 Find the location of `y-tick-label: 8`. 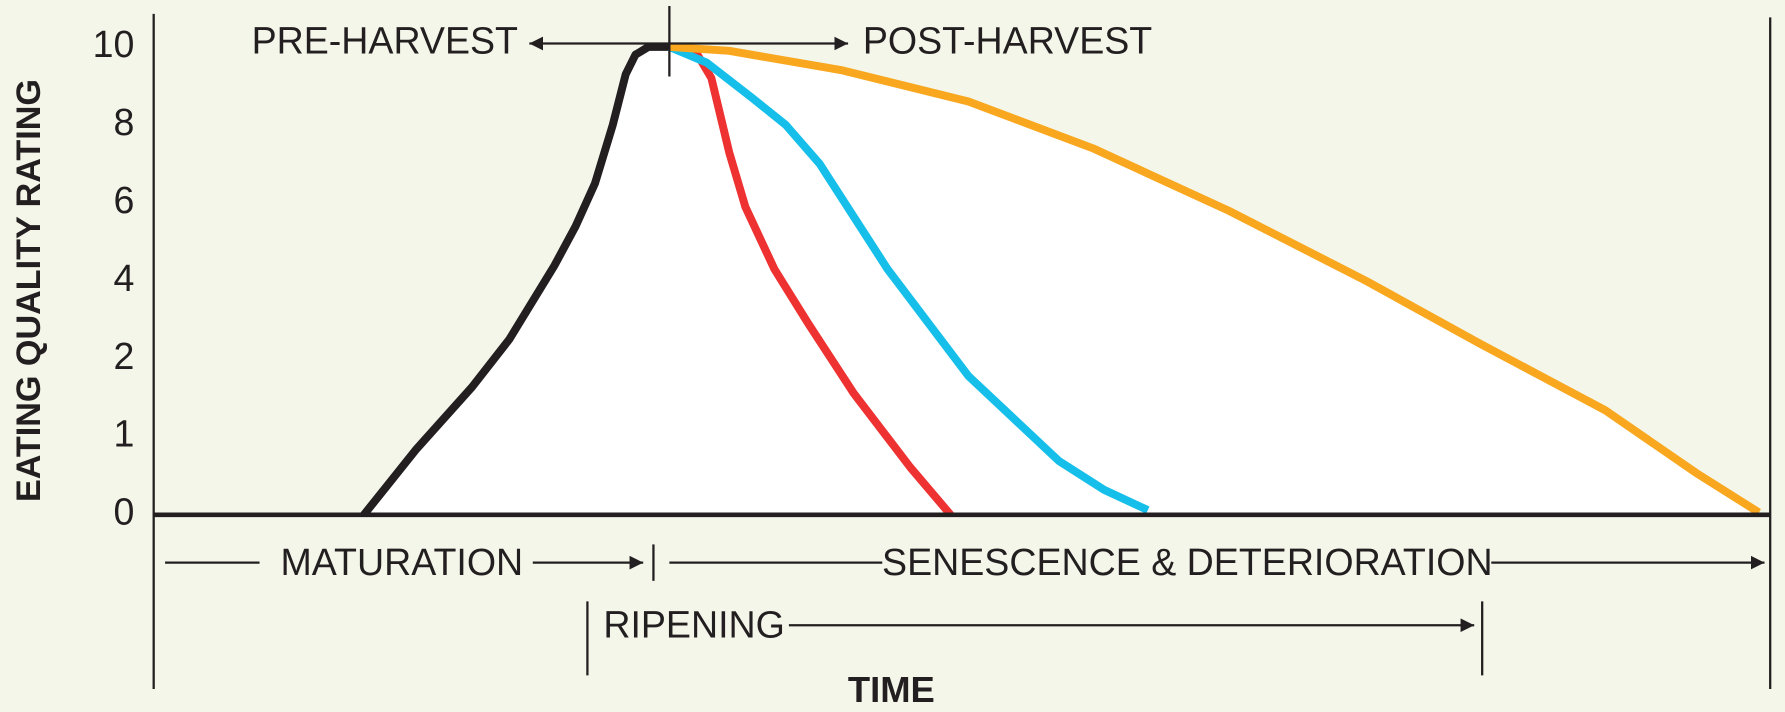

y-tick-label: 8 is located at coordinates (123, 122).